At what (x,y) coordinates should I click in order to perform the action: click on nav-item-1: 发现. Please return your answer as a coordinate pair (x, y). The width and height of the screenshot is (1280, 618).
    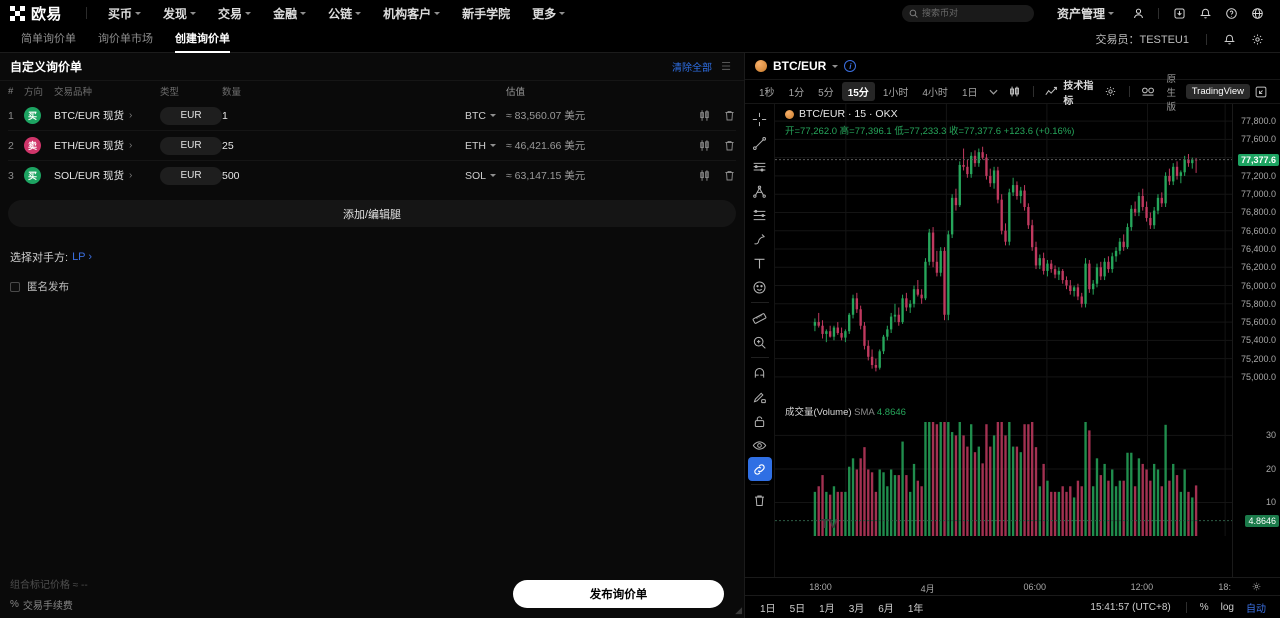
    Looking at the image, I should click on (179, 13).